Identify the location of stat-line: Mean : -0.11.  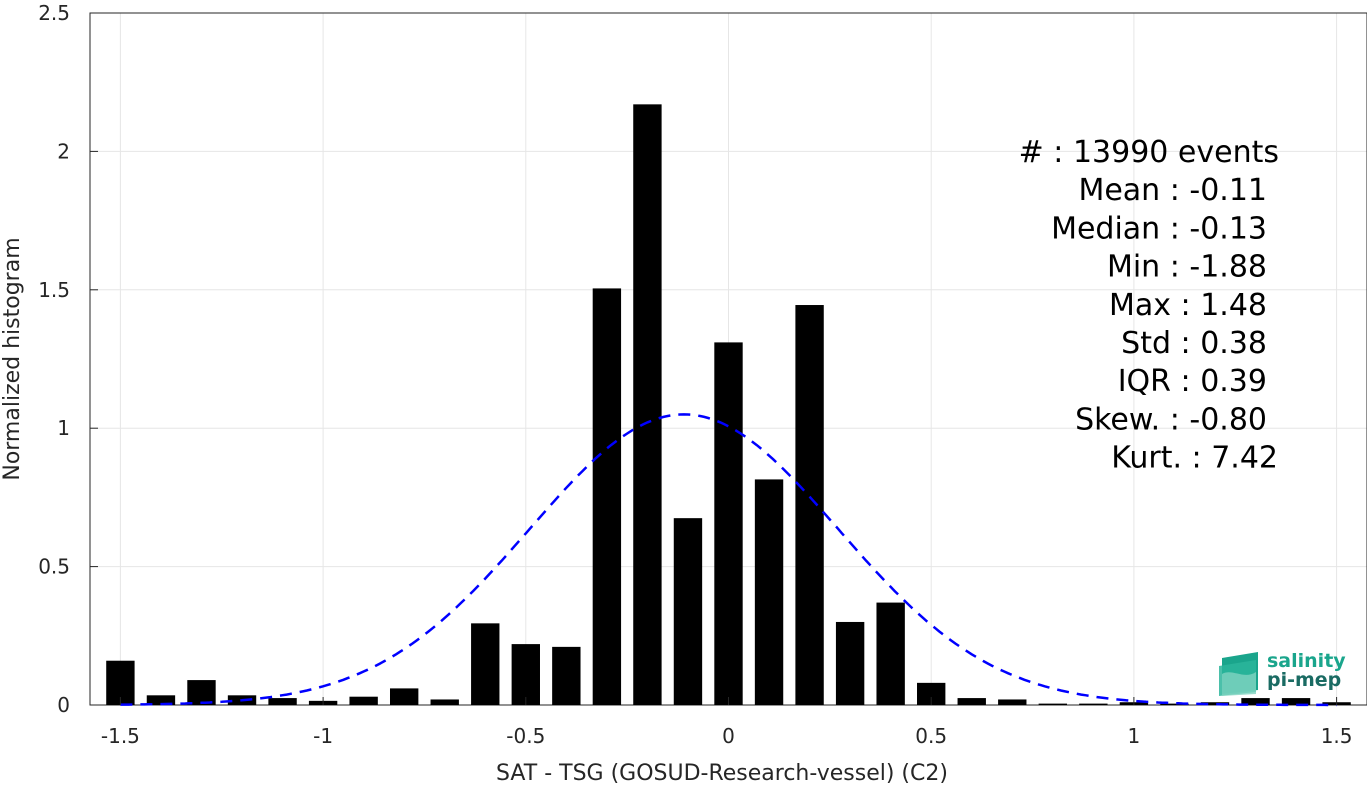
(1172, 190).